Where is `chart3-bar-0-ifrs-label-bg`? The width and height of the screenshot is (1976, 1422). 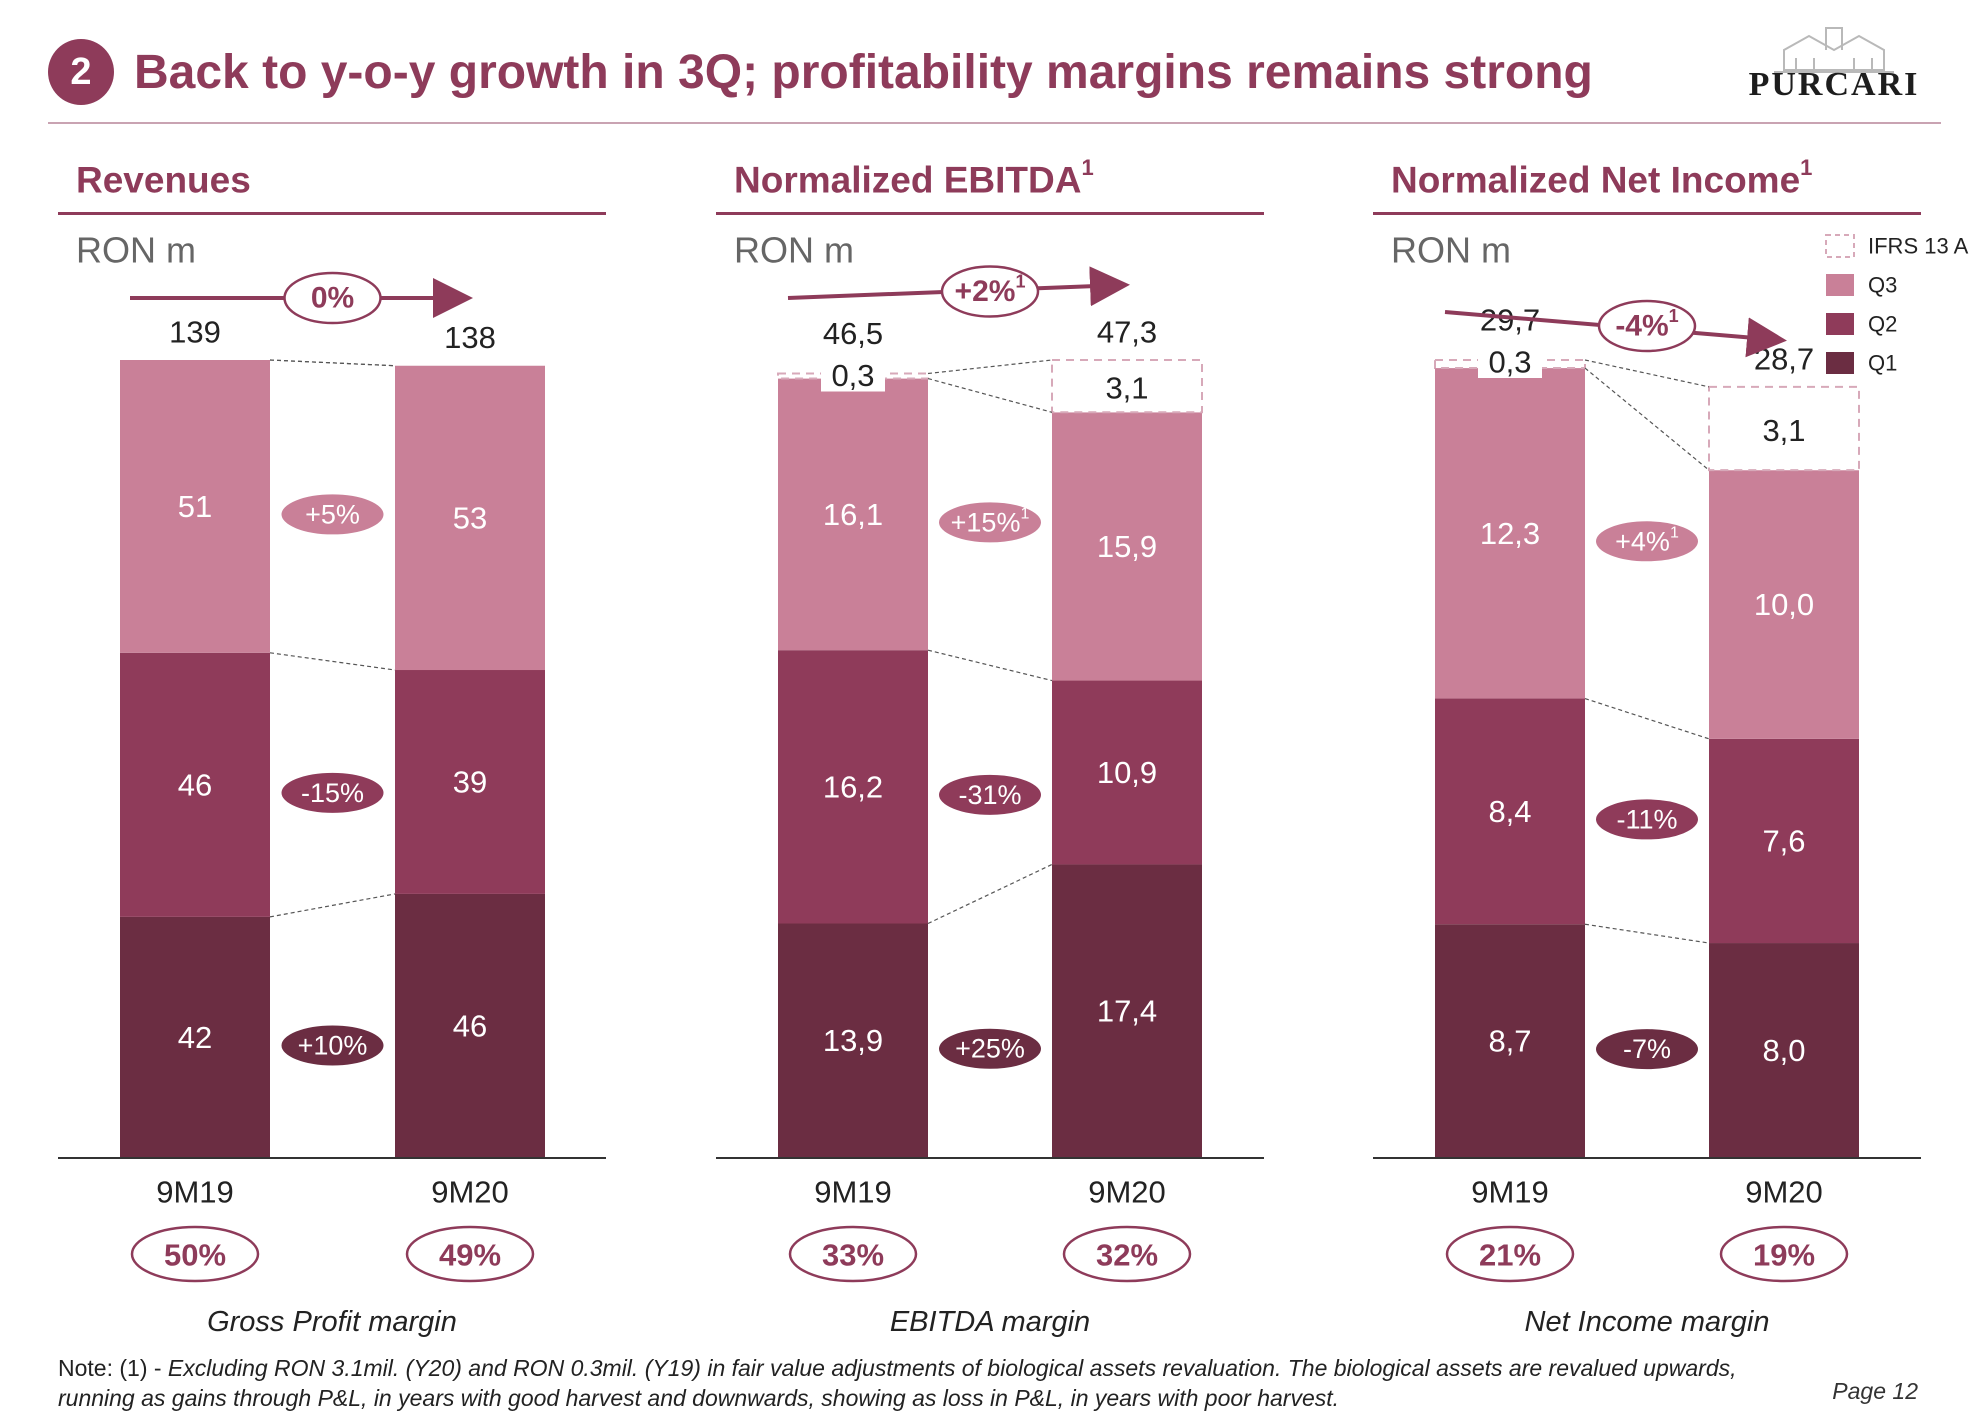
chart3-bar-0-ifrs-label-bg is located at coordinates (1510, 360).